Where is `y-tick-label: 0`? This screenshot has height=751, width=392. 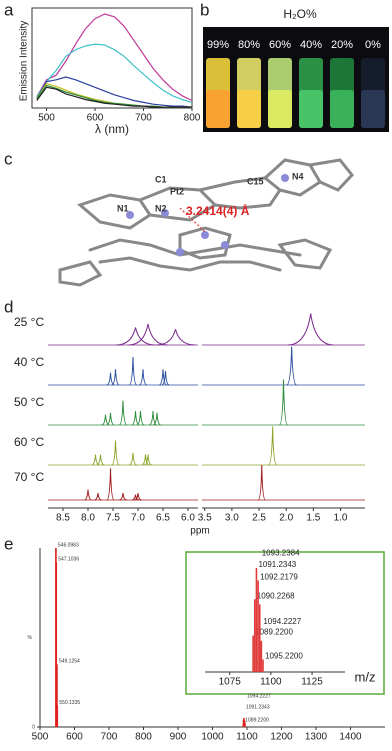
y-tick-label: 0 is located at coordinates (33, 727).